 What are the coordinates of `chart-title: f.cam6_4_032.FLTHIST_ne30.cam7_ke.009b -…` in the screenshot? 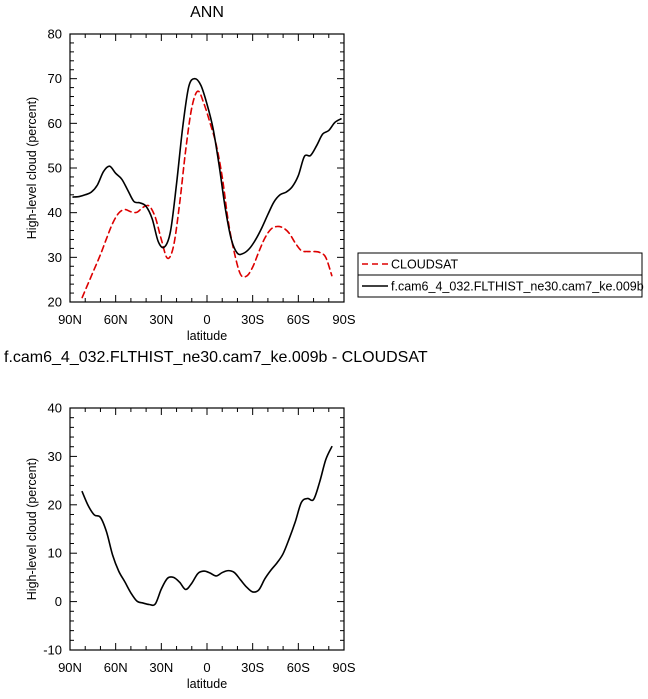 It's located at (216, 357).